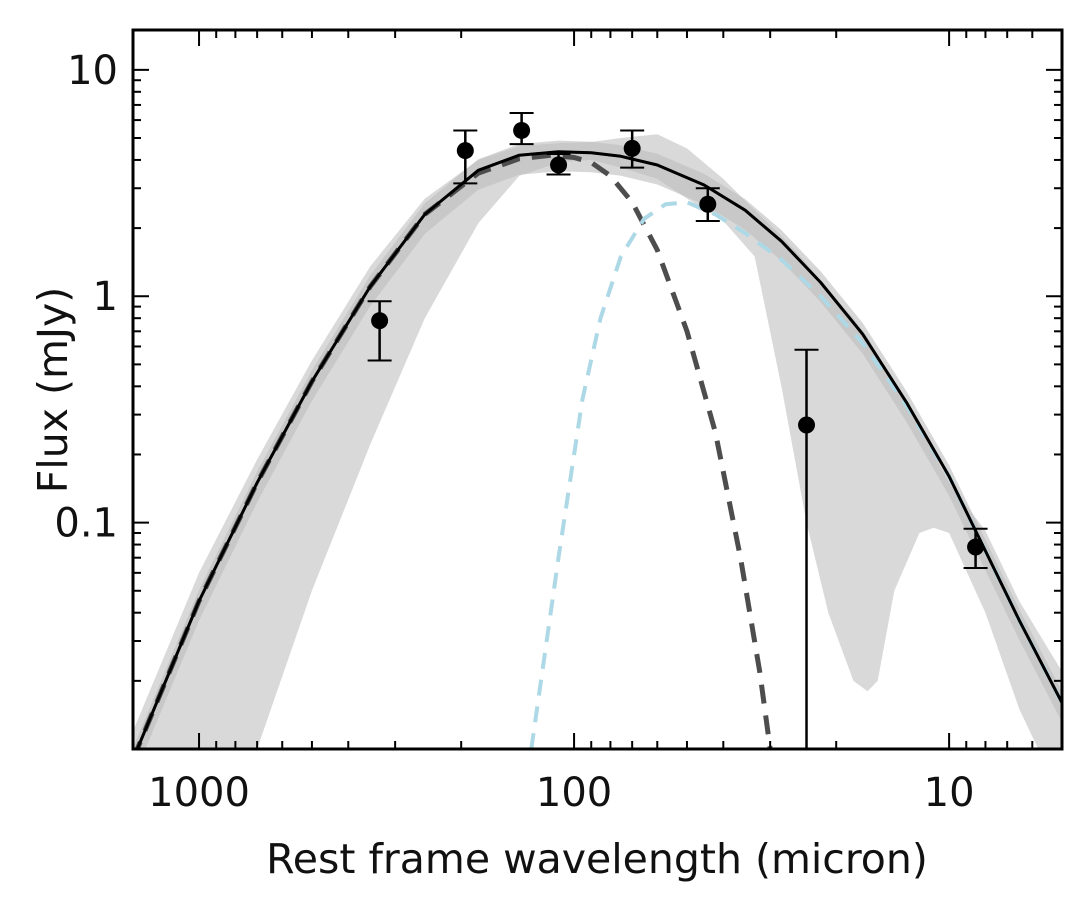  Describe the element at coordinates (105, 297) in the screenshot. I see `y-tick-label: 1` at that location.